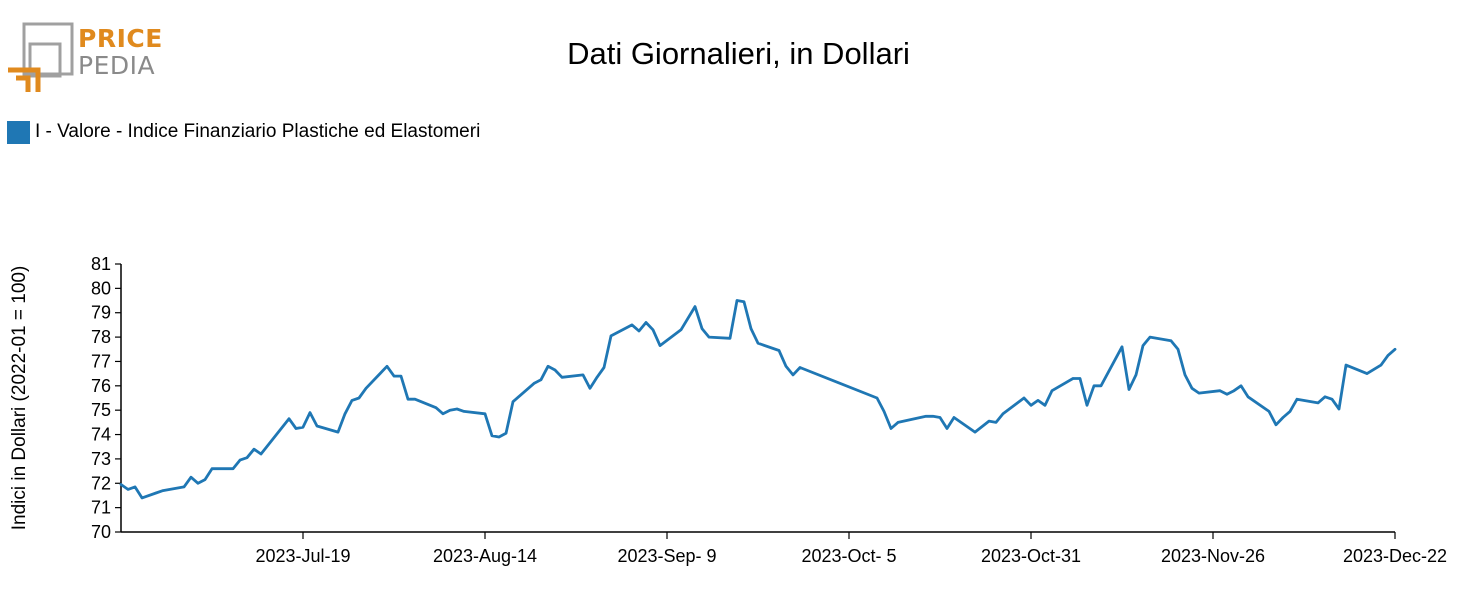  Describe the element at coordinates (106, 398) in the screenshot. I see `y-axis: 70 71 72 73 74 75 76 77 78 79 80 81` at that location.